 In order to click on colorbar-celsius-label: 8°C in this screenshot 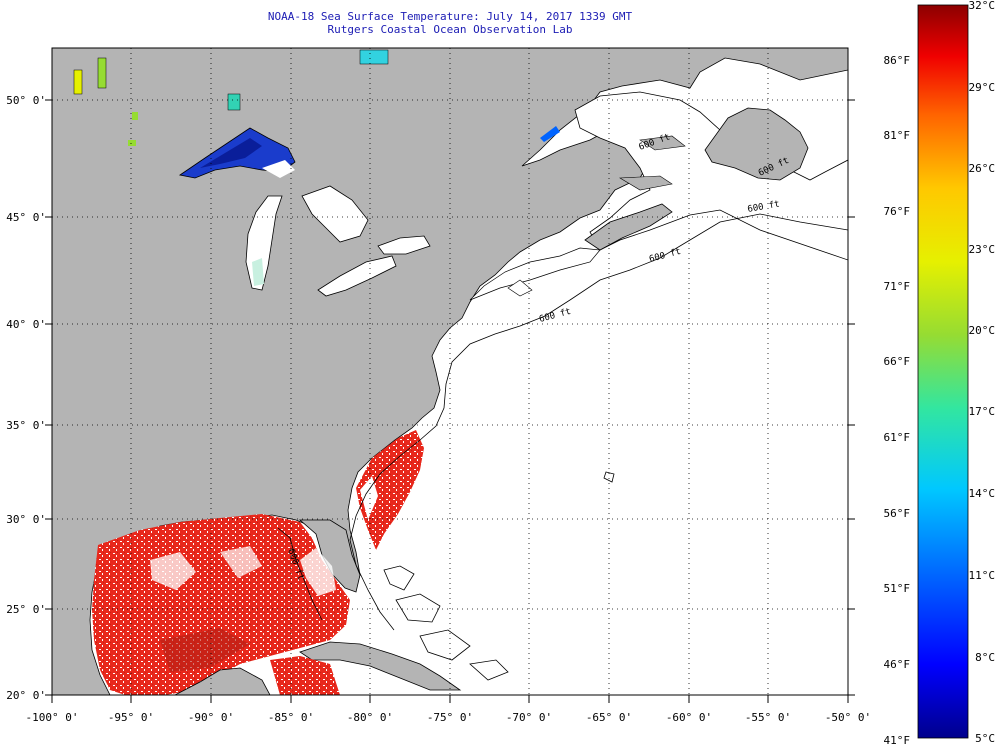, I will do `click(985, 657)`.